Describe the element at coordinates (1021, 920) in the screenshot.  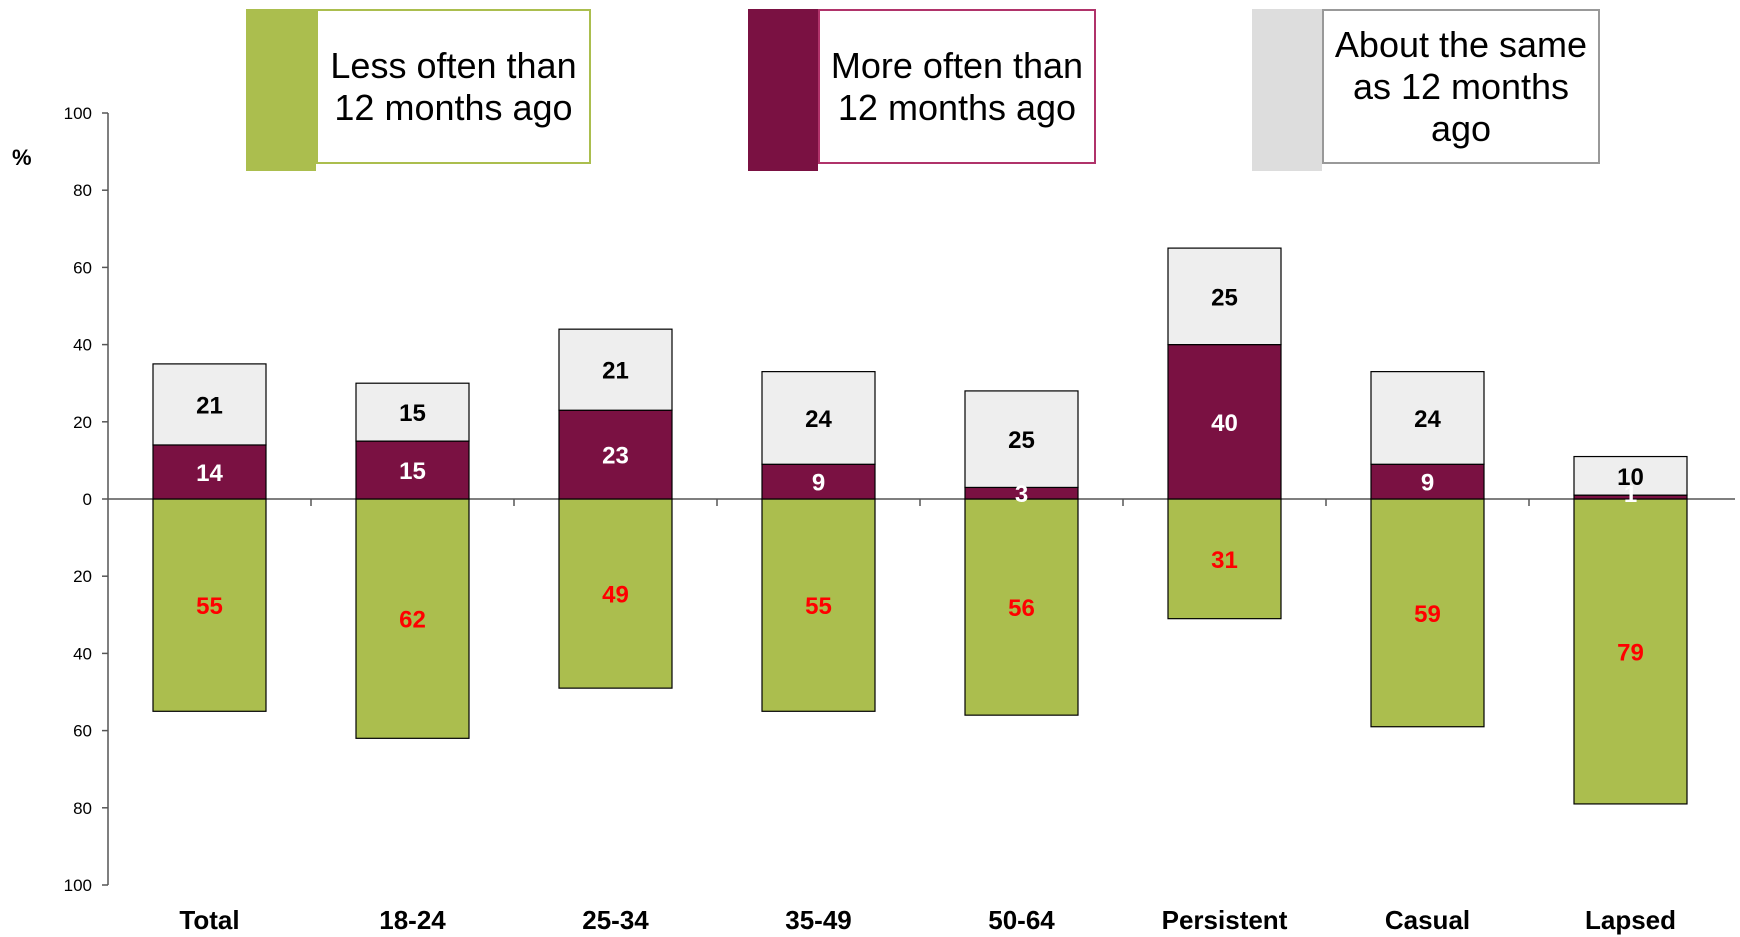
I see `x-category-label: 50-64` at that location.